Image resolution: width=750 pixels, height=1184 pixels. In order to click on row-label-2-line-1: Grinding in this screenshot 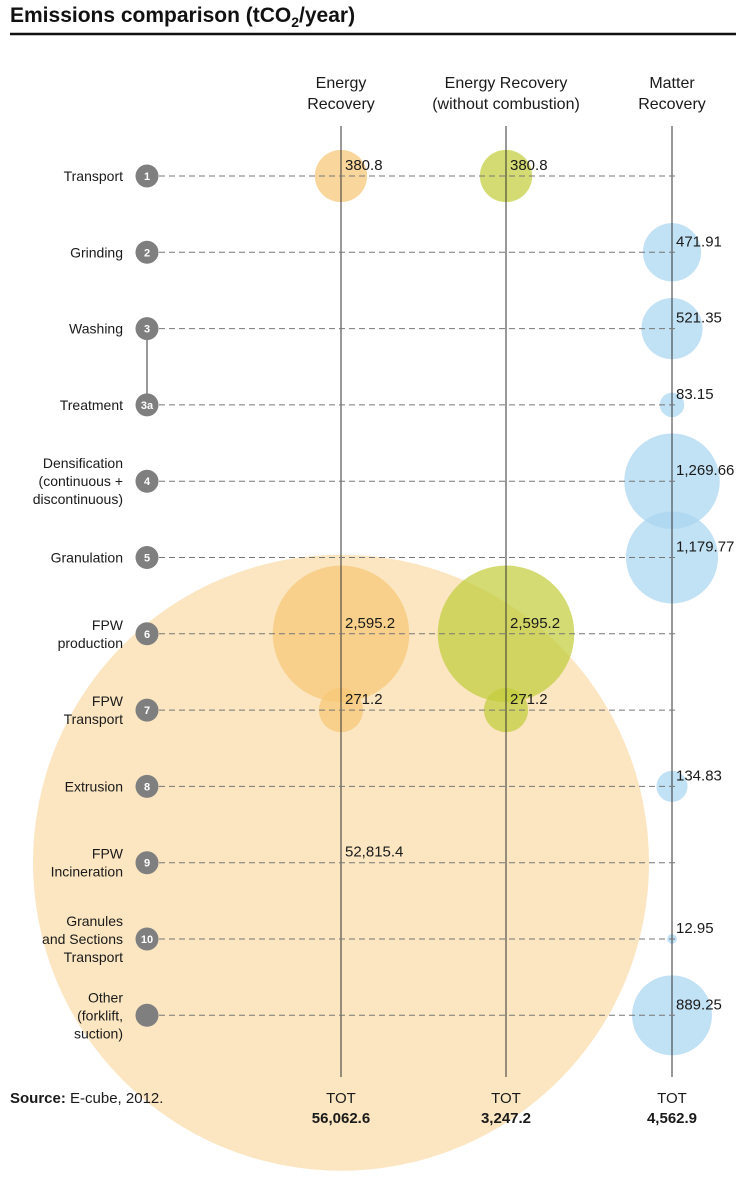, I will do `click(96, 252)`.